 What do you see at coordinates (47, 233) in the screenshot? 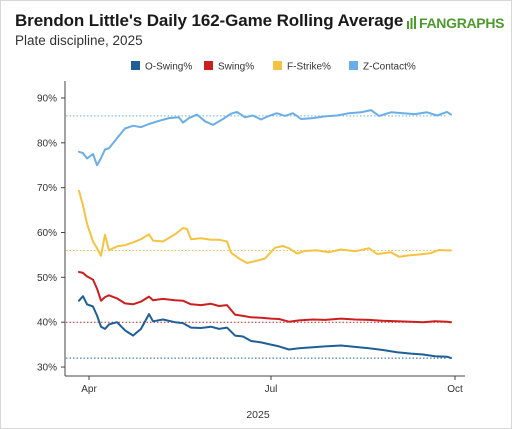
I see `y-tick-label: 60%` at bounding box center [47, 233].